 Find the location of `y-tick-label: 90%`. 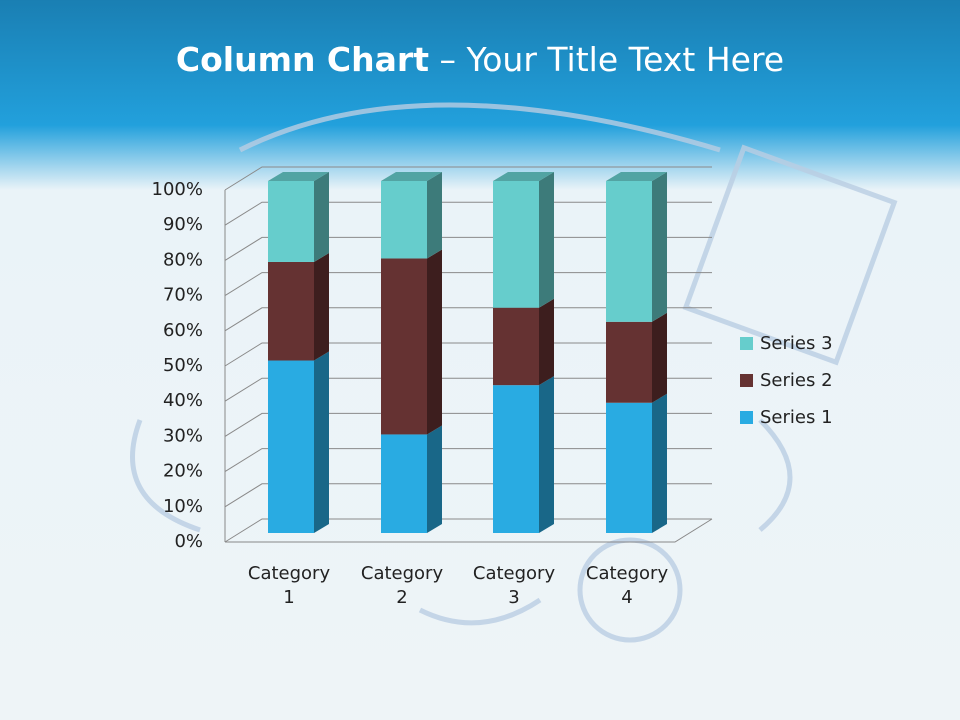

y-tick-label: 90% is located at coordinates (183, 224).